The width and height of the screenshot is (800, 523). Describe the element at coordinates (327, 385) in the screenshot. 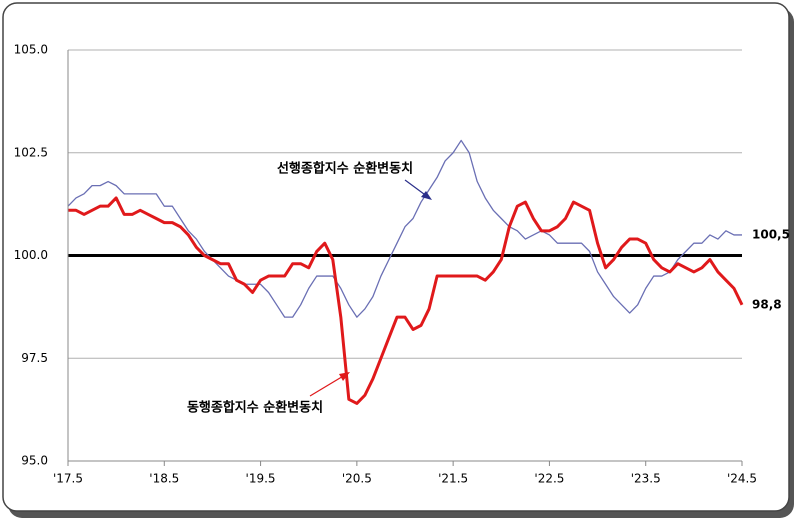

I see `annotation-arrow` at that location.